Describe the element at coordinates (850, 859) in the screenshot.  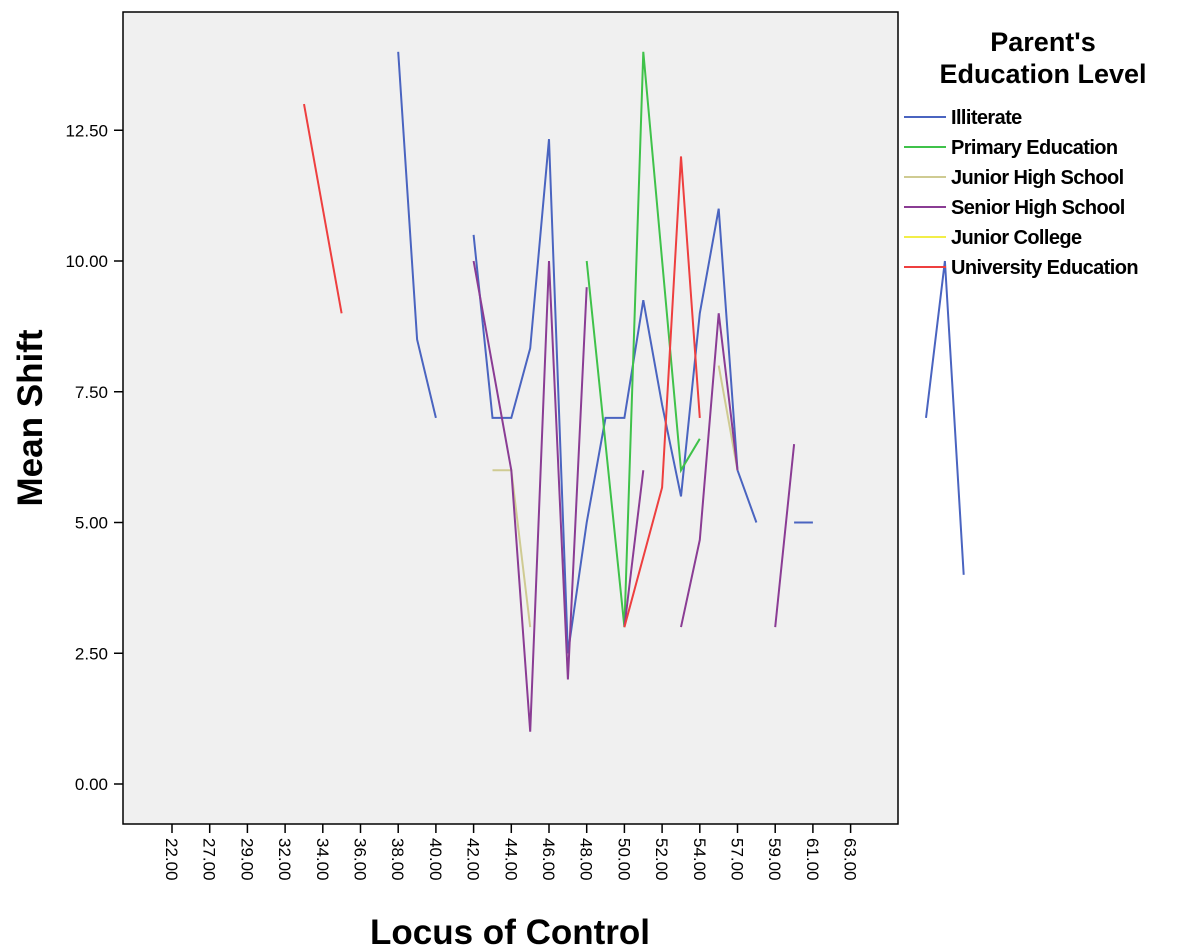
I see `x-tick-label: 63.00` at that location.